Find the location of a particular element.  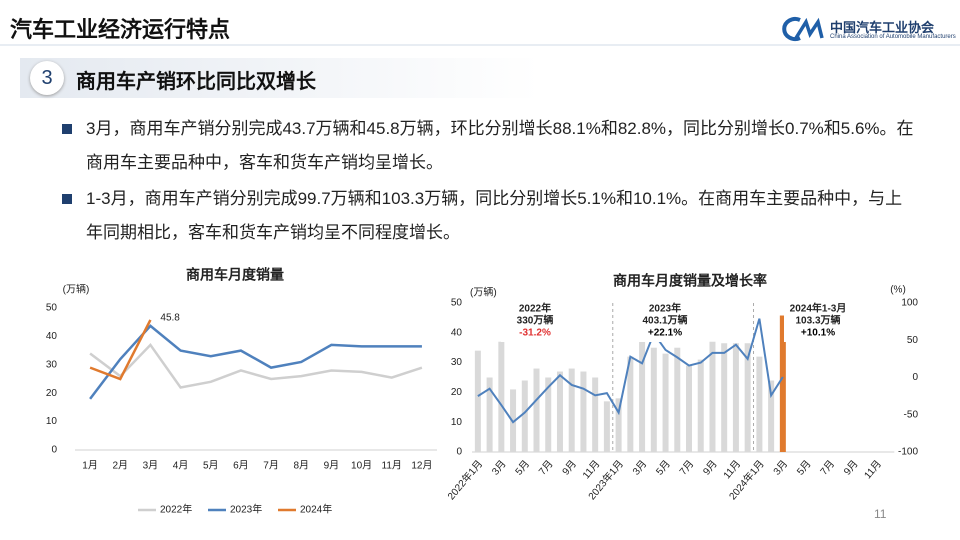

section-band is located at coordinates (280, 78).